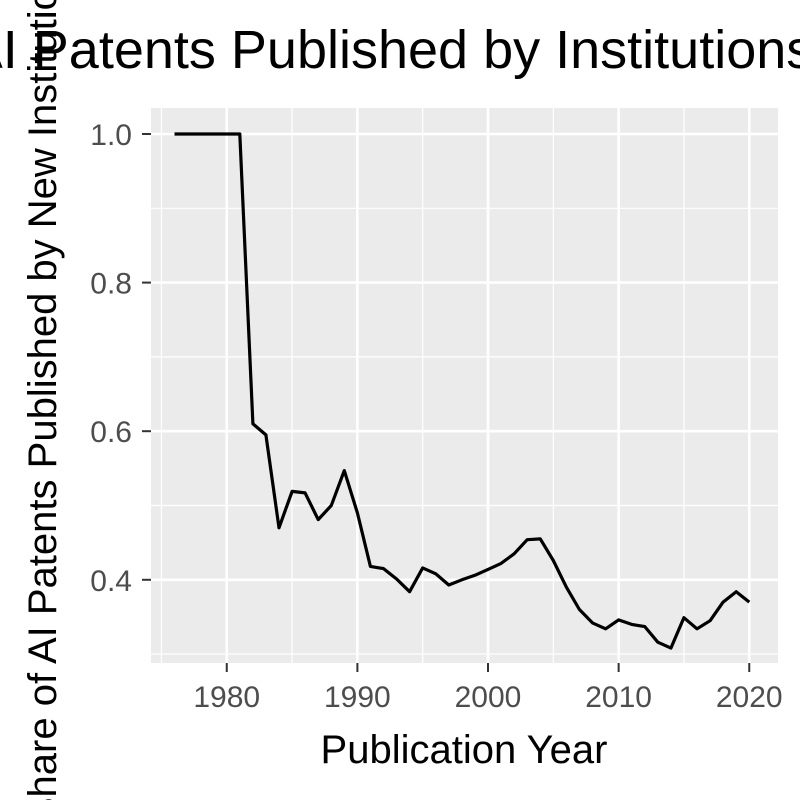 This screenshot has height=800, width=800. What do you see at coordinates (111, 135) in the screenshot?
I see `y-tick-label: 1.0` at bounding box center [111, 135].